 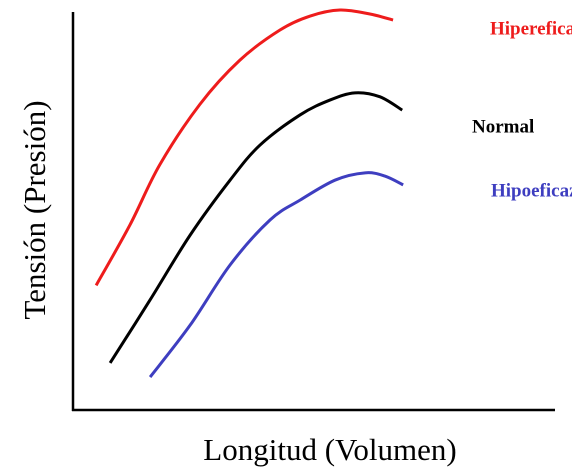 I want to click on y-axis-label: Tensión (Presión), so click(x=34, y=209).